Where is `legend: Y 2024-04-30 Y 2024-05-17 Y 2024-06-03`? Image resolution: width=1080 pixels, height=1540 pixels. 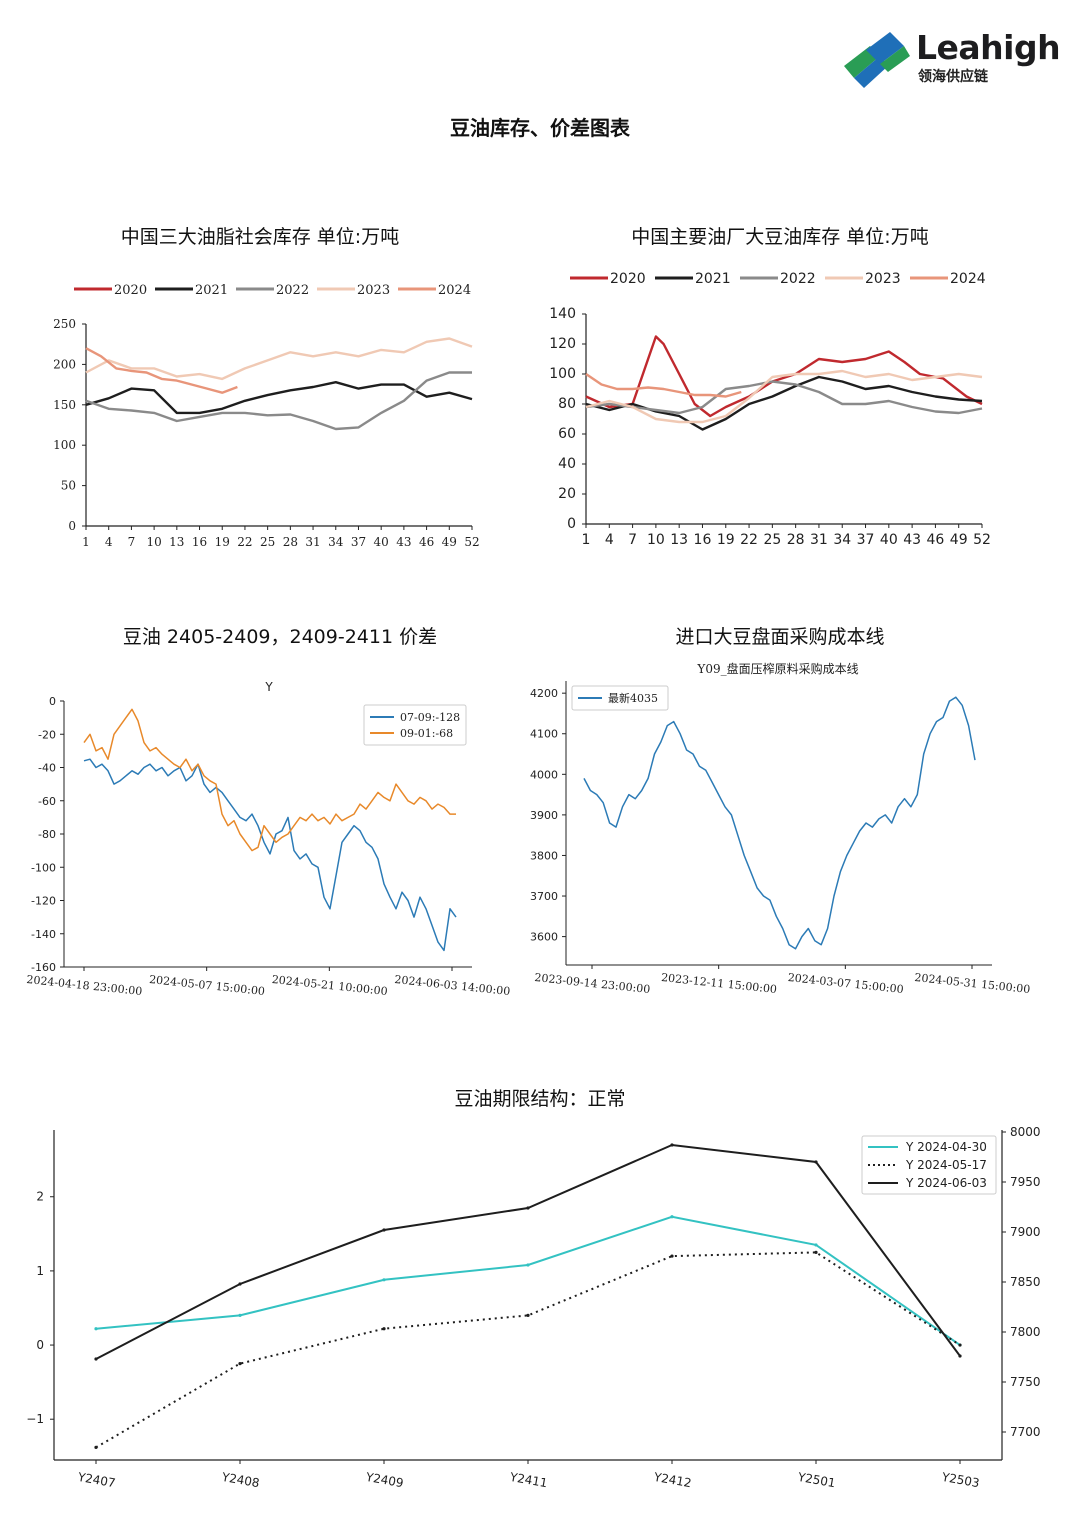
legend: Y 2024-04-30 Y 2024-05-17 Y 2024-06-03 is located at coordinates (929, 1165).